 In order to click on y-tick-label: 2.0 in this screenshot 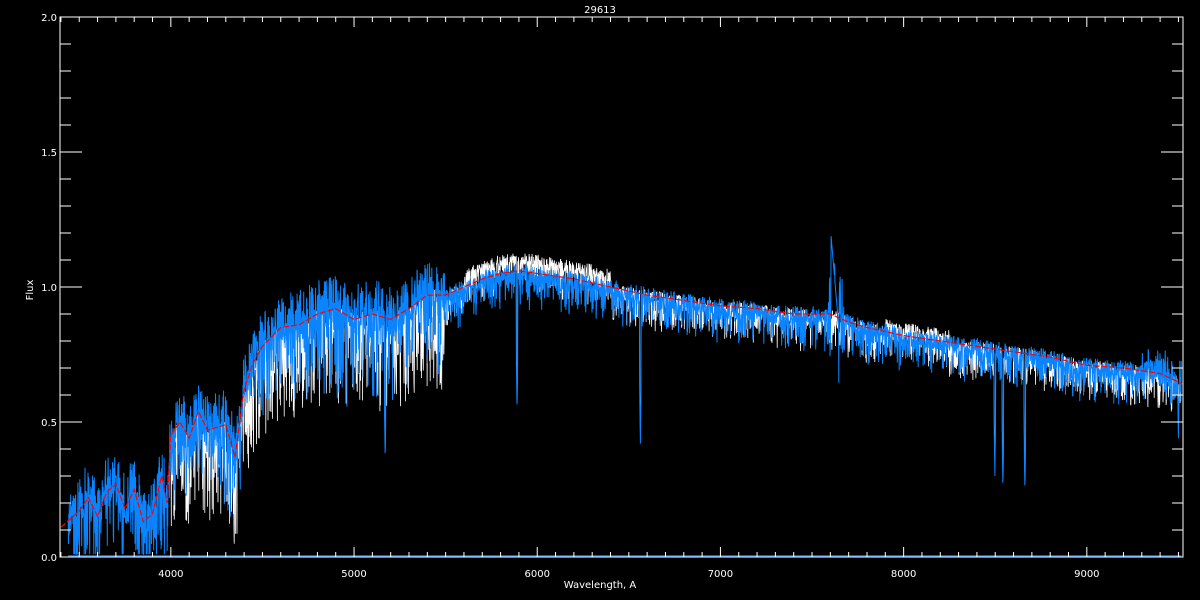, I will do `click(49, 18)`.